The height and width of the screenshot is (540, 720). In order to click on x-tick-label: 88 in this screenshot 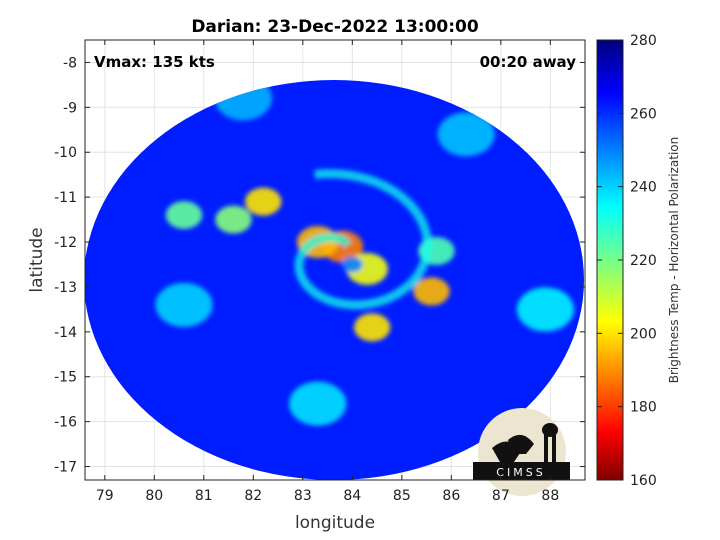, I will do `click(550, 496)`.